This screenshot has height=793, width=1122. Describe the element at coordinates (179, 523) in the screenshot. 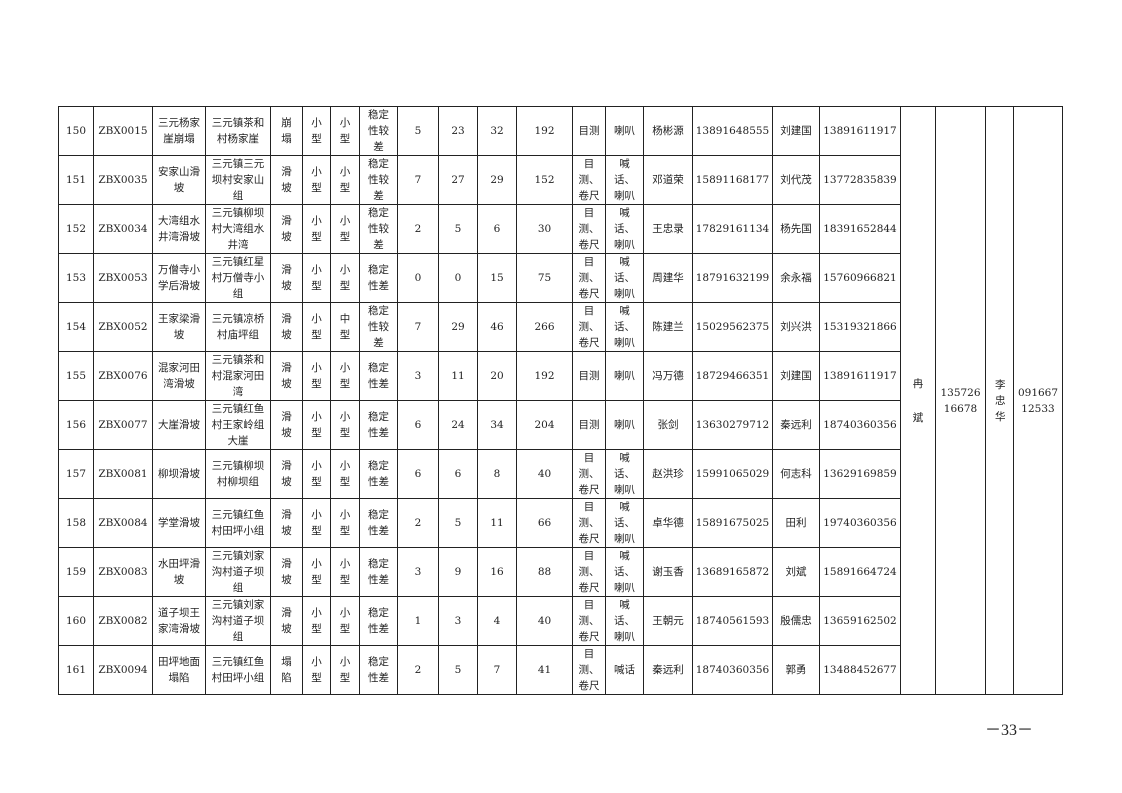

I see `hazard-name: 学堂滑坡` at that location.